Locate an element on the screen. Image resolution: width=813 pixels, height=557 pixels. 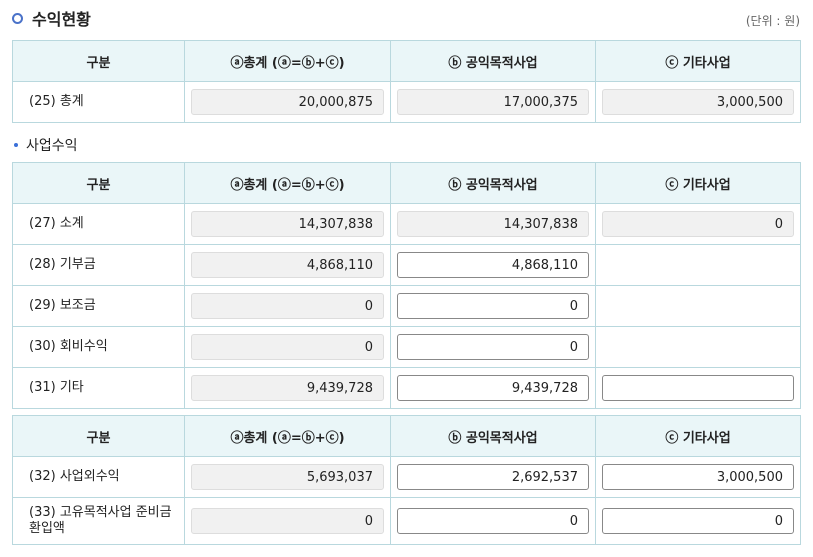
dot-bullet-icon is located at coordinates (16, 145).